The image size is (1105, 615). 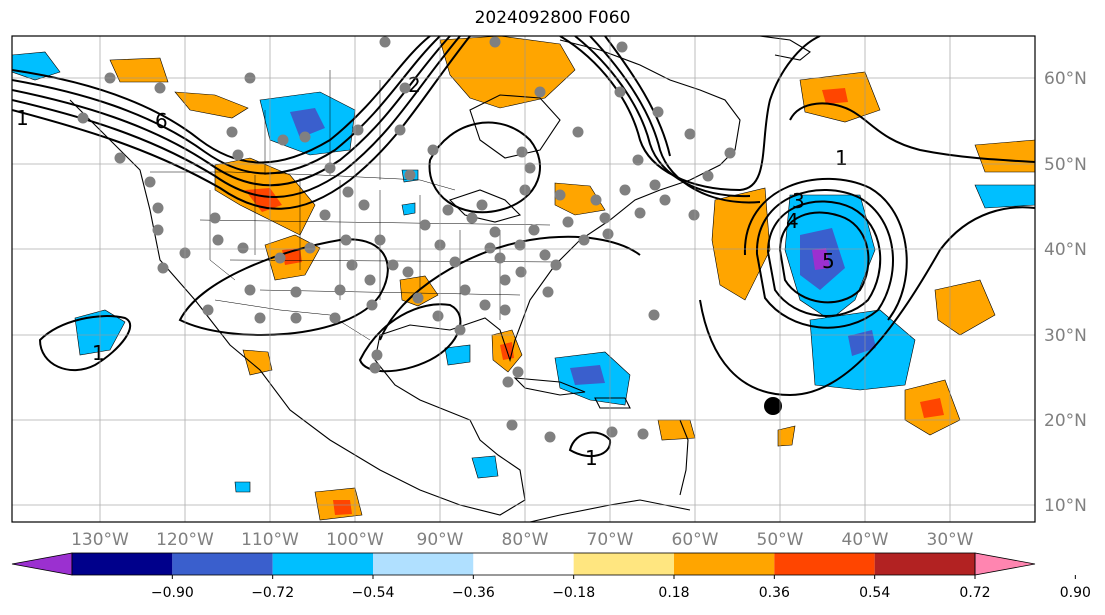 What do you see at coordinates (1065, 292) in the screenshot?
I see `latitude-labels: 60°N 50°N 40°N 30°N 20°N 10°N` at bounding box center [1065, 292].